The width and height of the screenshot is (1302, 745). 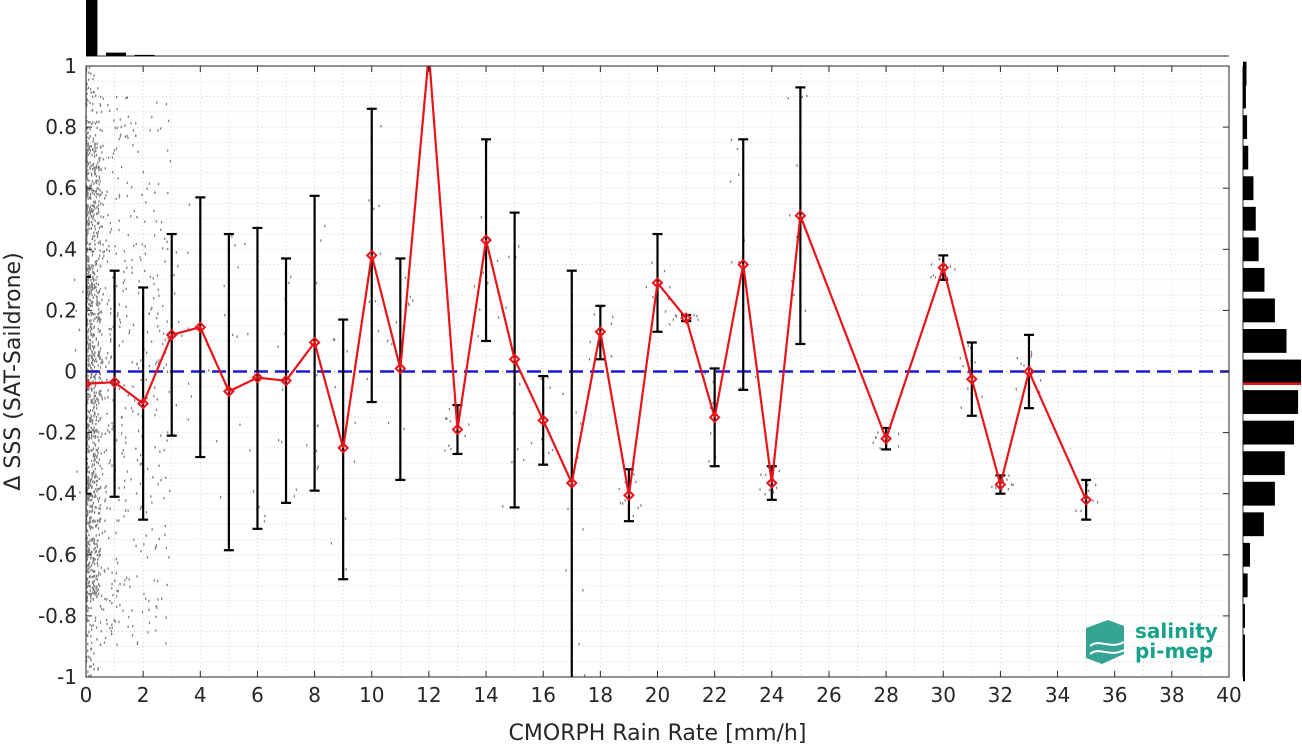 What do you see at coordinates (542, 695) in the screenshot?
I see `x-tick-label: 16` at bounding box center [542, 695].